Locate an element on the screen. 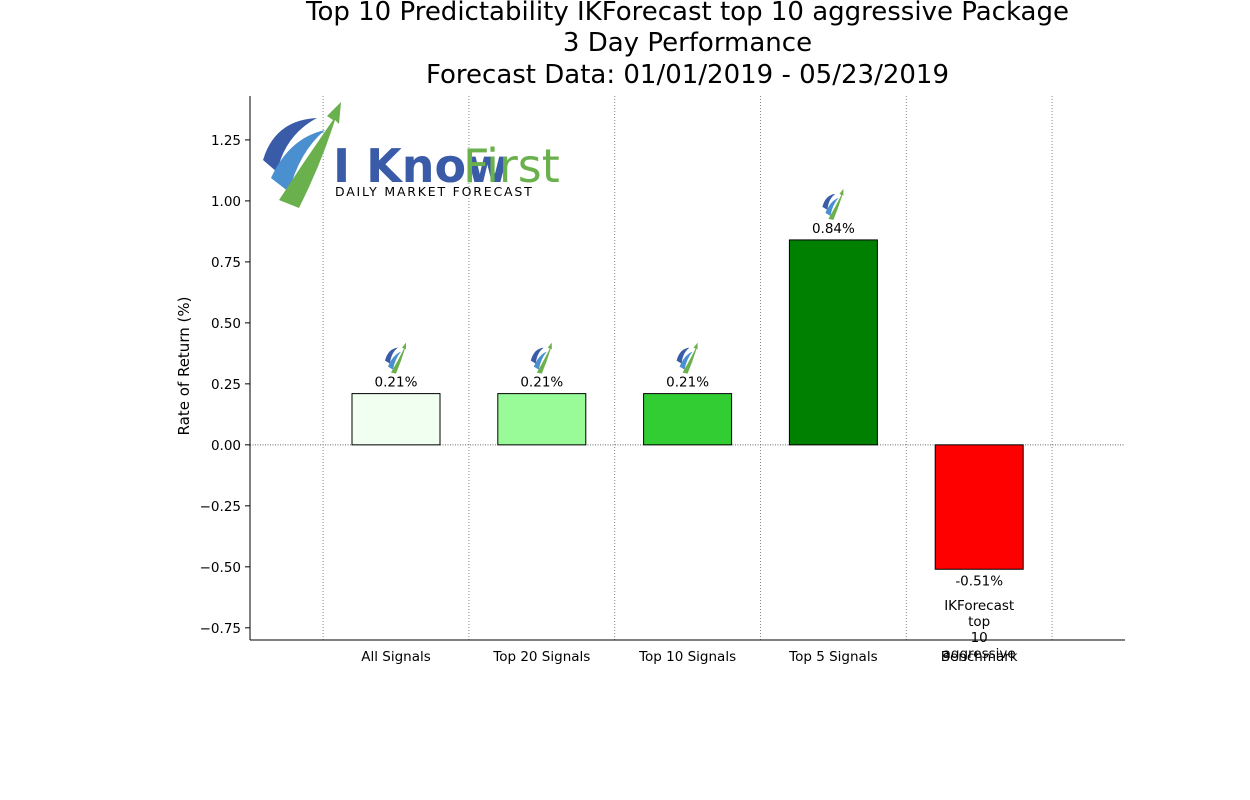  logo-brand-dark: I Know is located at coordinates (421, 166).